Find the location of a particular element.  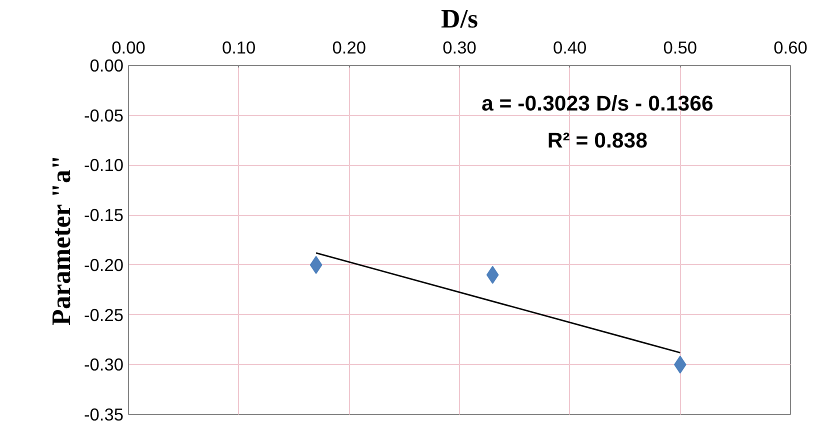

x-axis-title: D/s is located at coordinates (459, 19).